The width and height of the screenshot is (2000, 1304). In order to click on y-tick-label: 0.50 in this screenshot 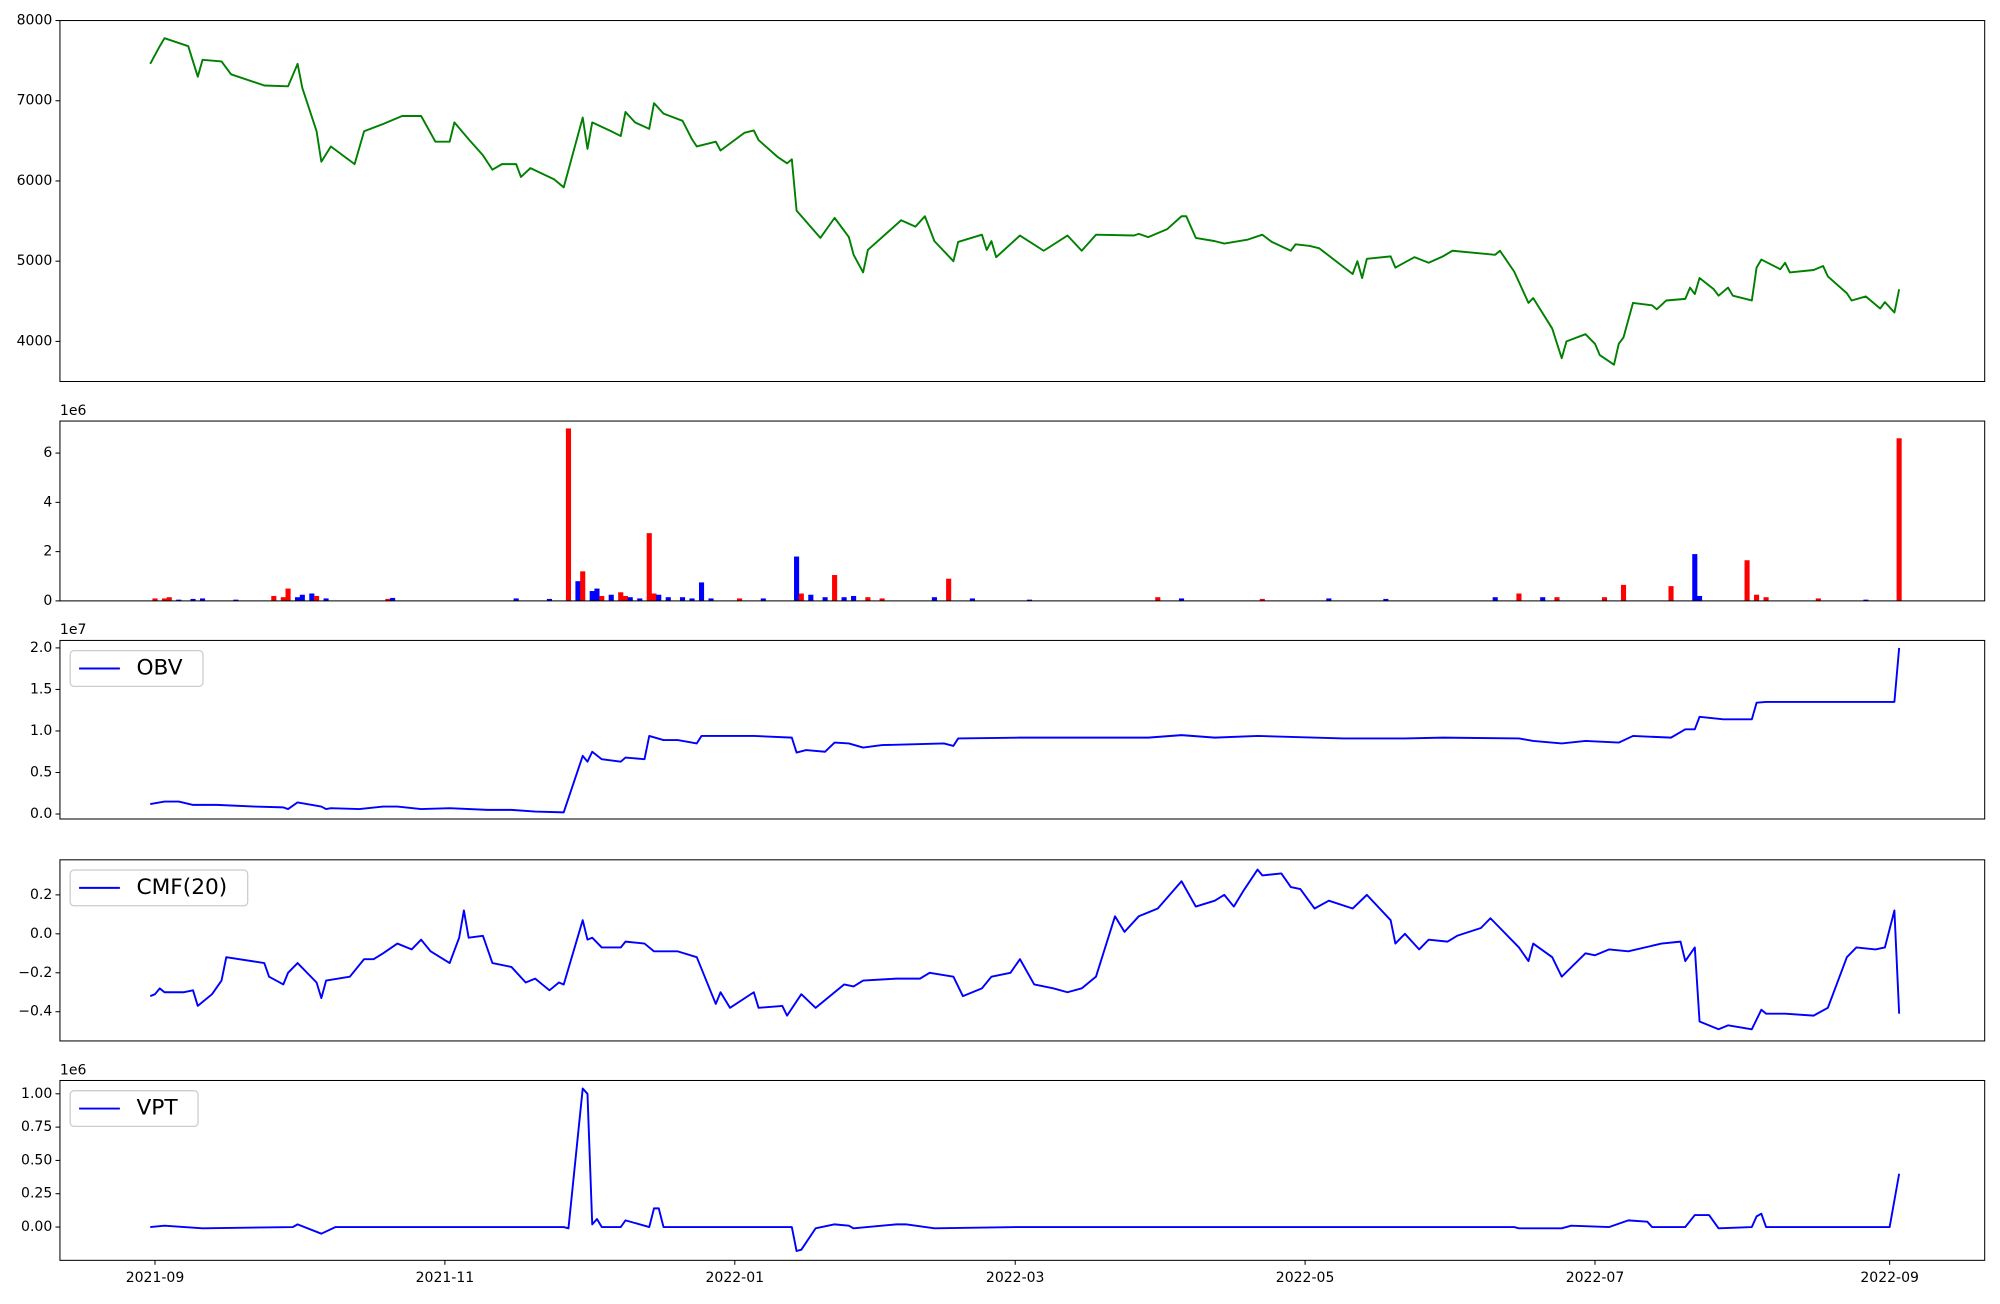, I will do `click(36, 1160)`.